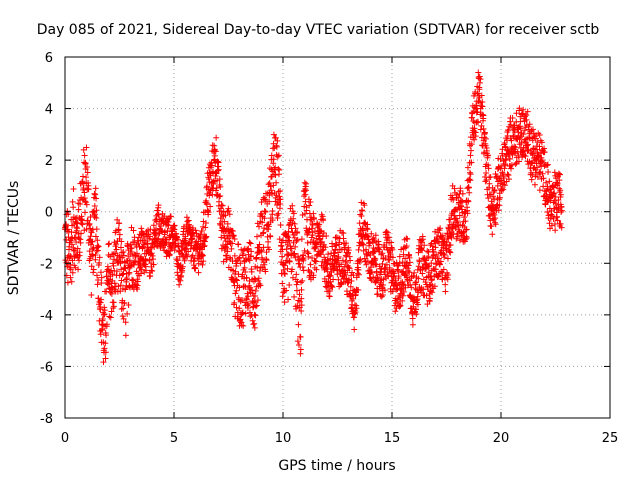  Describe the element at coordinates (174, 438) in the screenshot. I see `x-tick-label: 5` at that location.